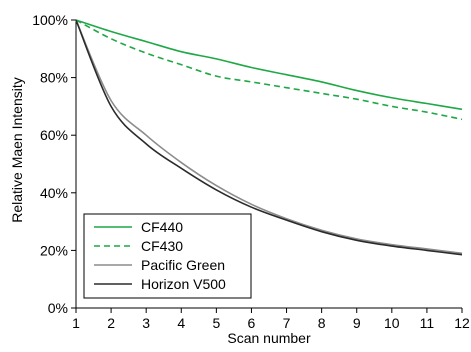  What do you see at coordinates (162, 246) in the screenshot?
I see `legend-label-cf430: CF430` at bounding box center [162, 246].